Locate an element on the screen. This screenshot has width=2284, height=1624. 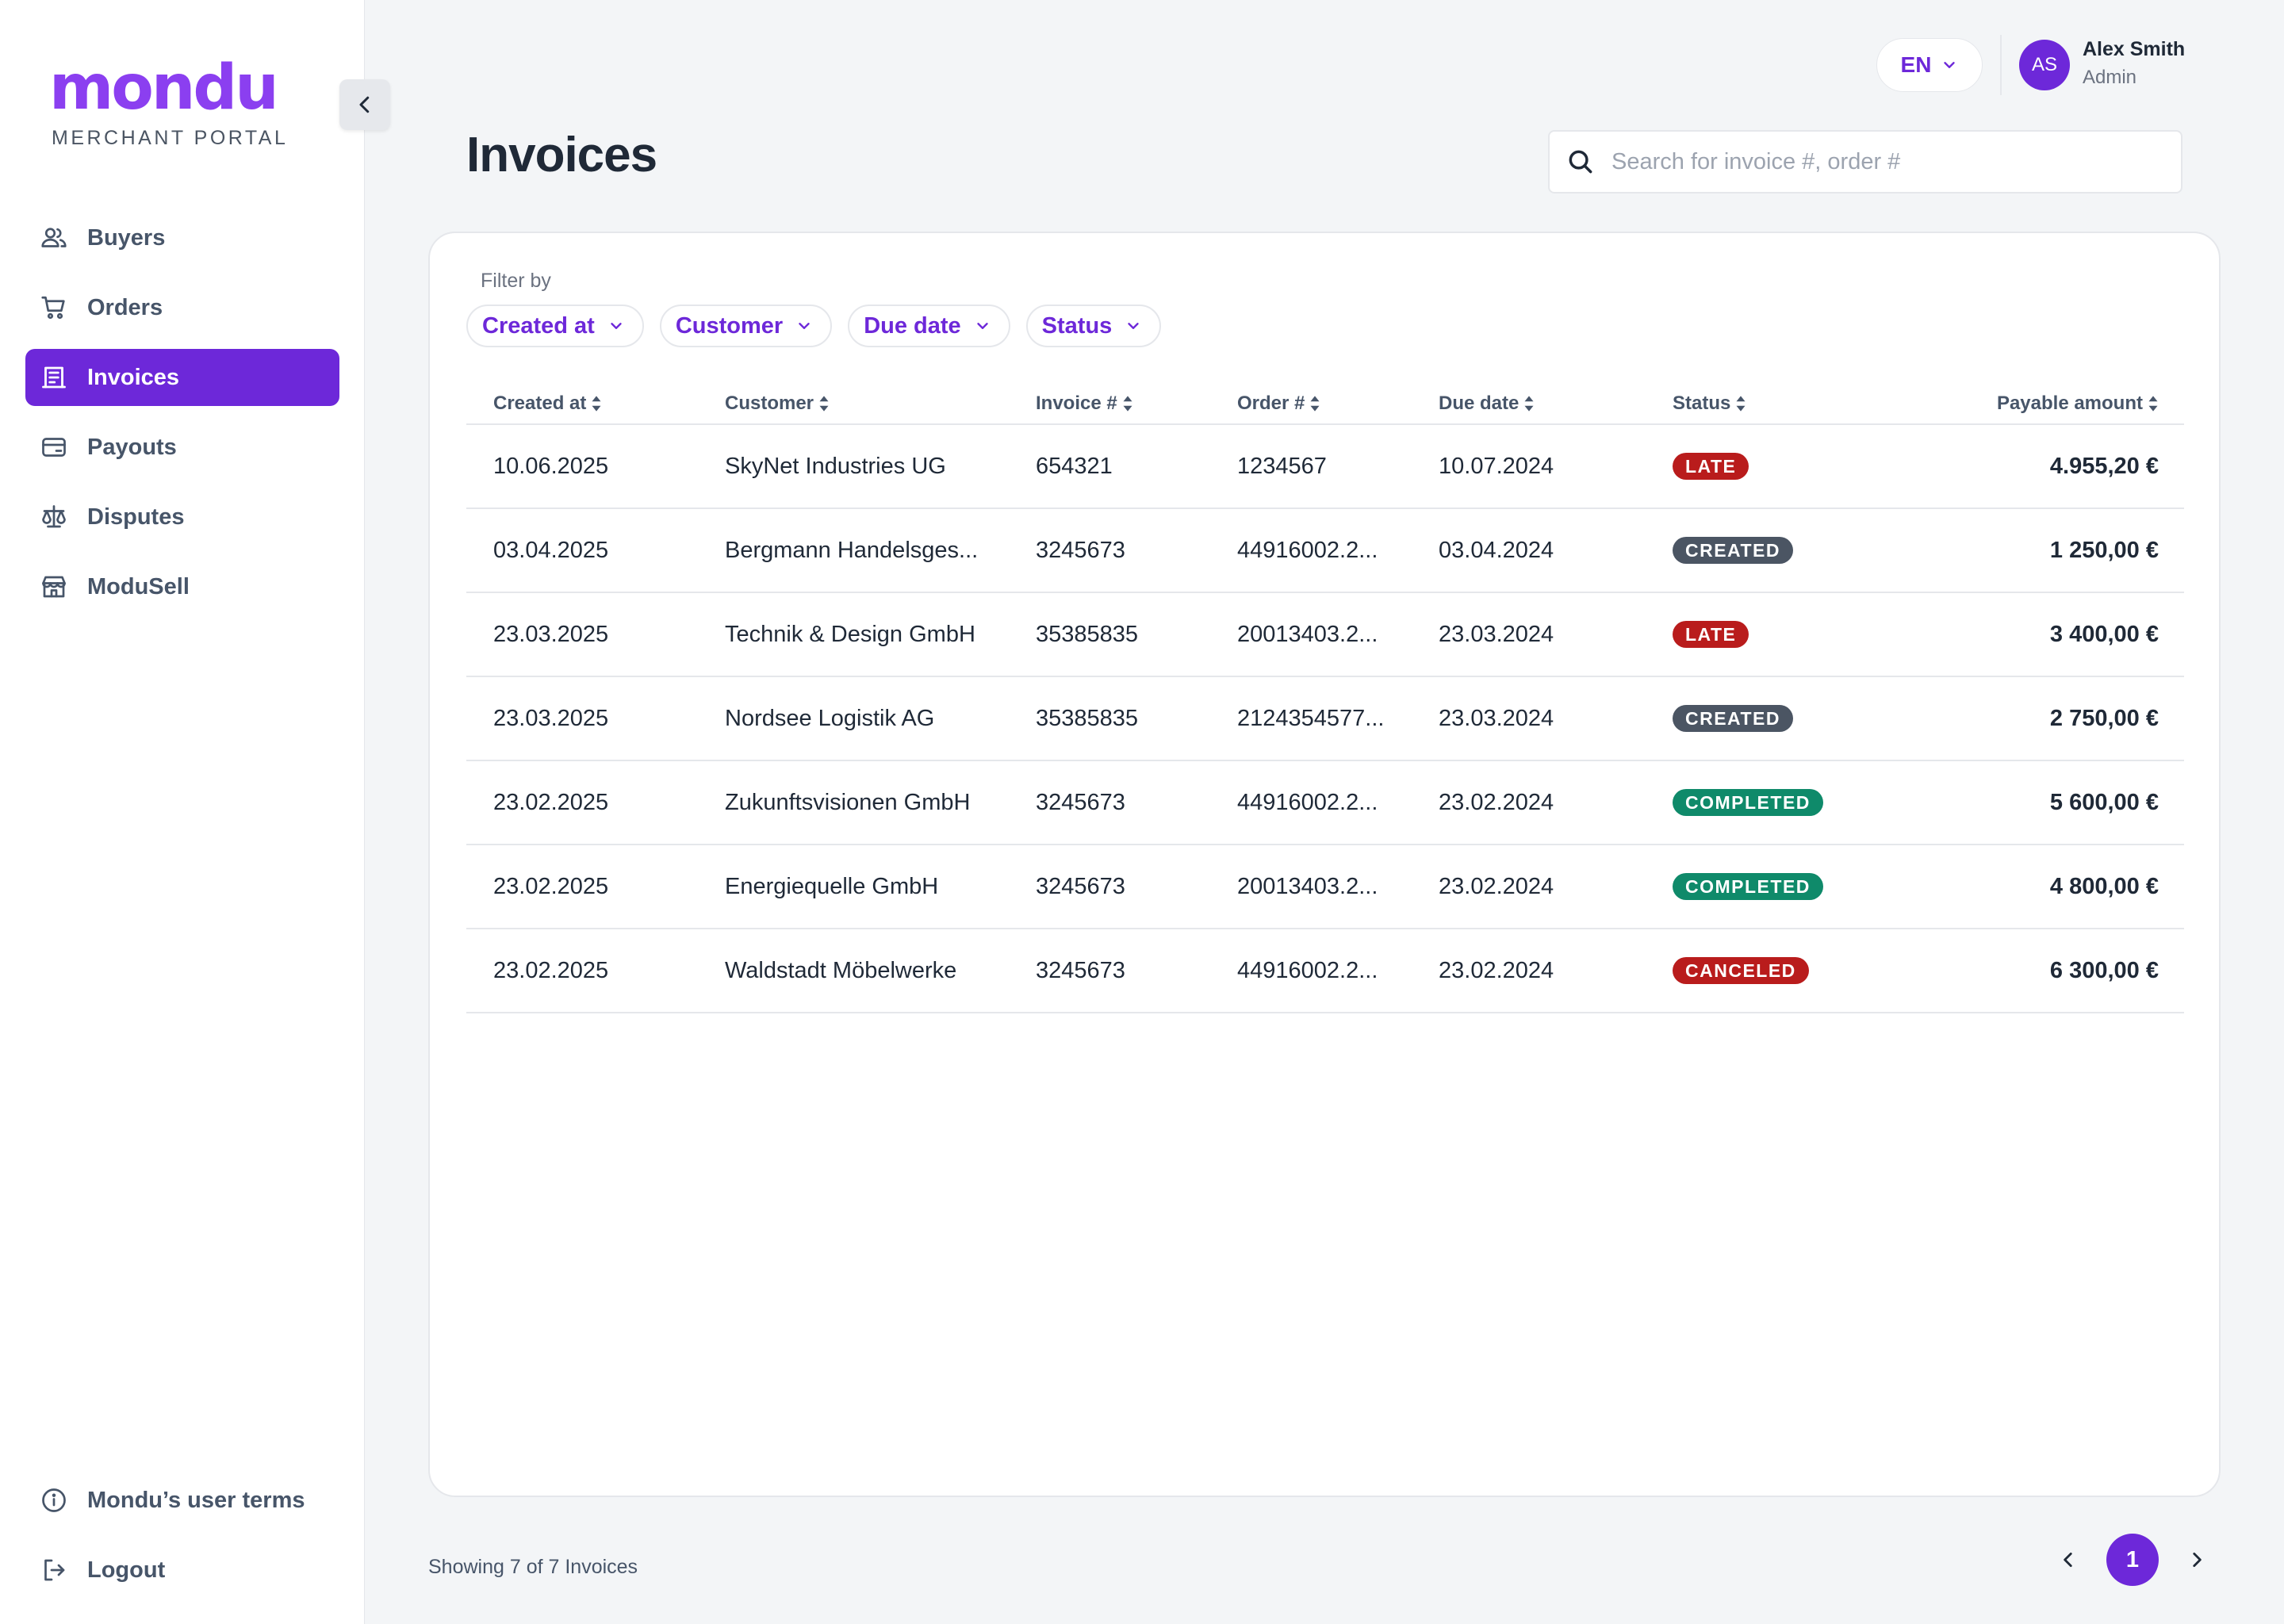
sidebar-item-buyers: Buyers is located at coordinates (182, 237).